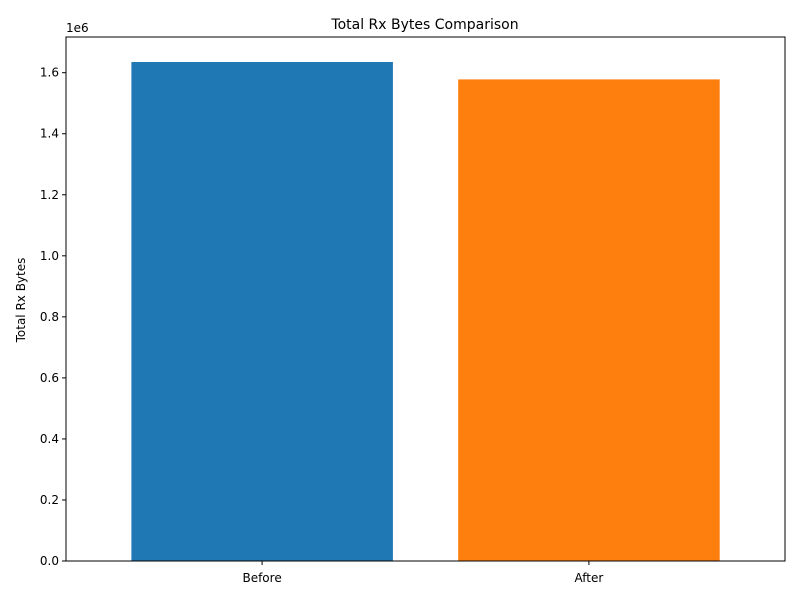 The height and width of the screenshot is (600, 800). What do you see at coordinates (261, 578) in the screenshot?
I see `x-tick-label: Before` at bounding box center [261, 578].